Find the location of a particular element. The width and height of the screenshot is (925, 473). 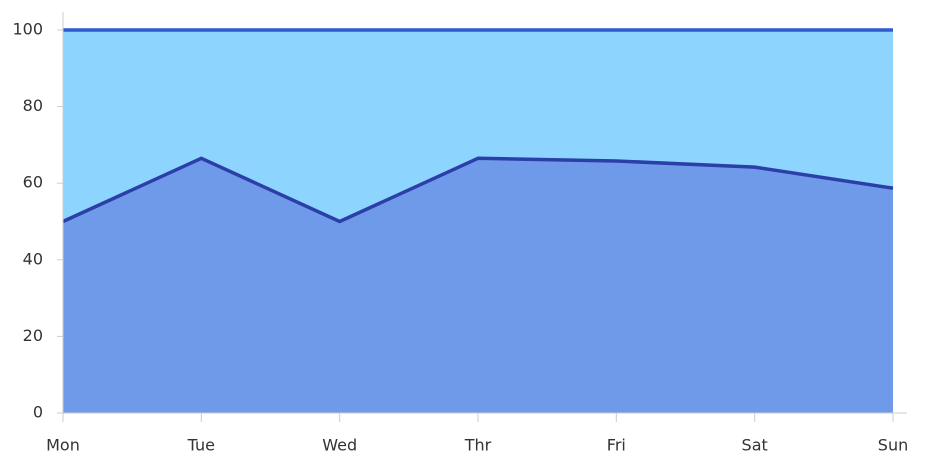

x-tick-label: Sat is located at coordinates (755, 445).